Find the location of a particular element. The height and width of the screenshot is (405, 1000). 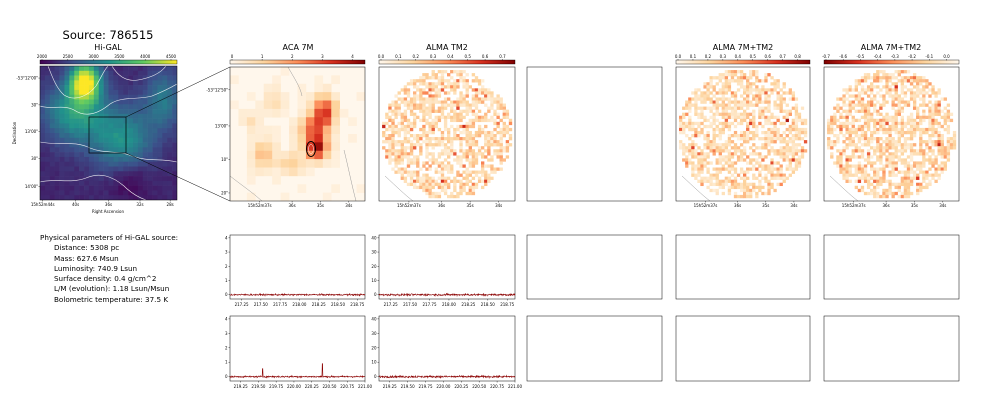

y-tick-label: 0 is located at coordinates (375, 376).